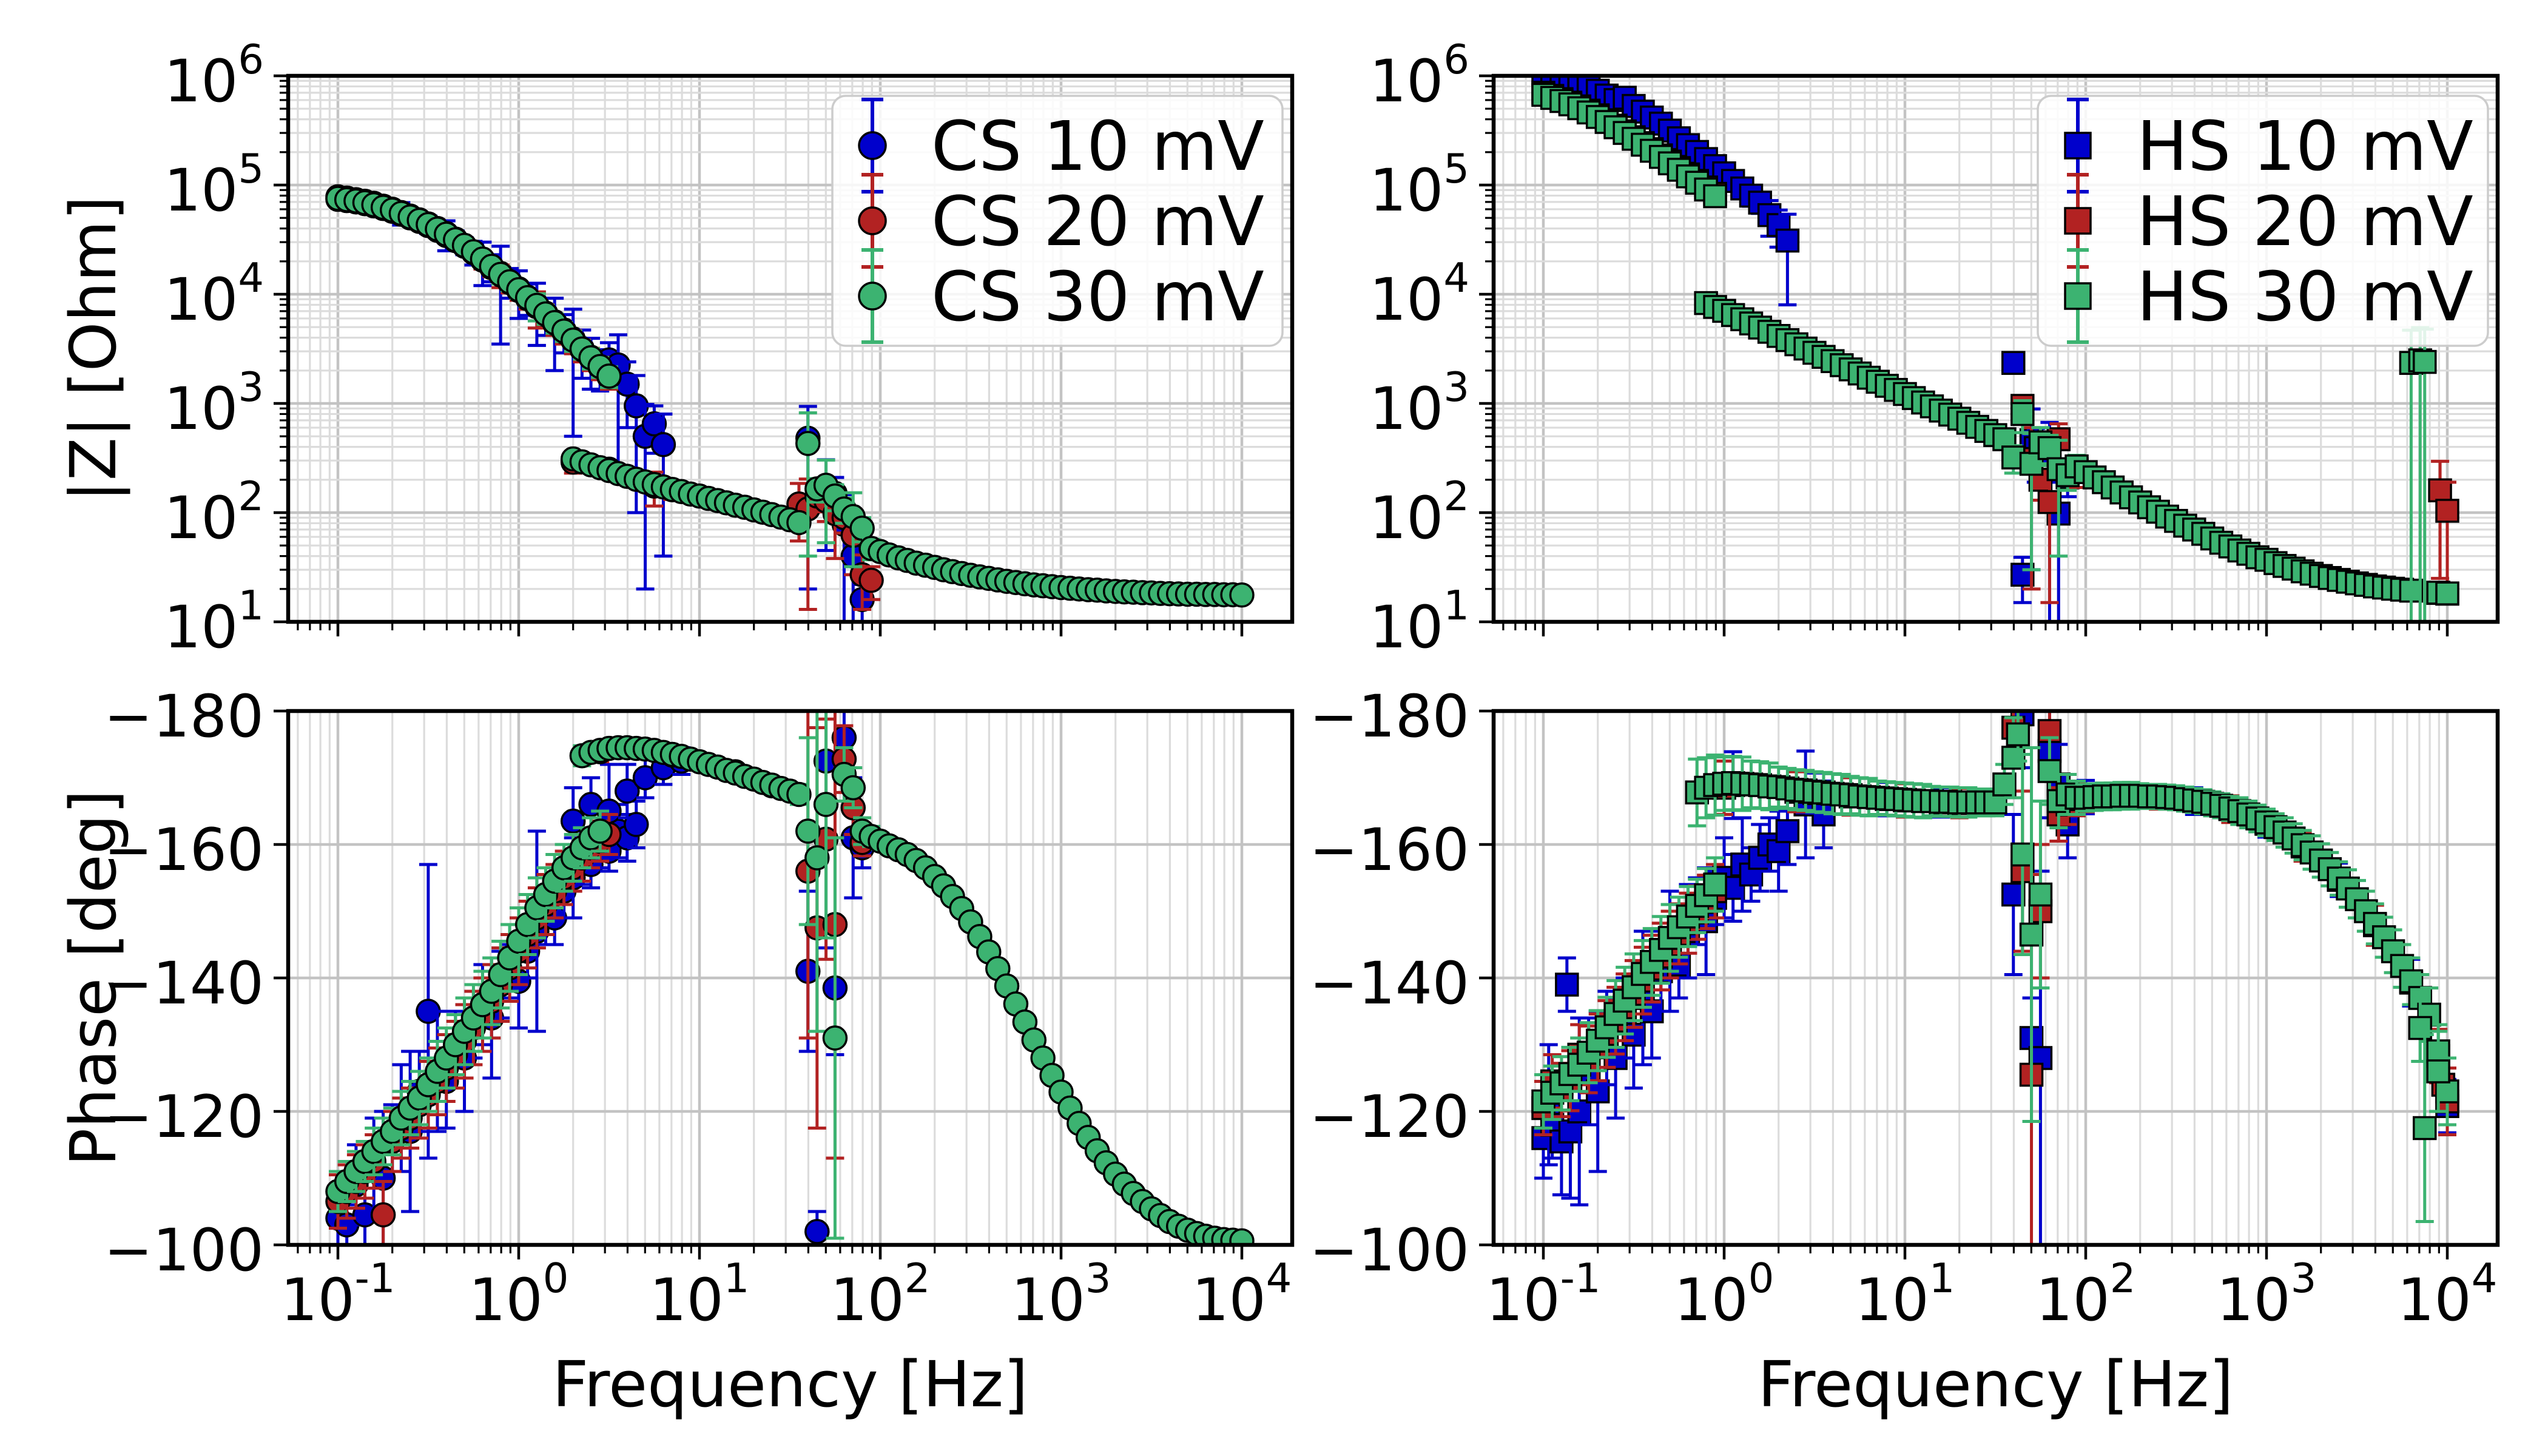 The image size is (2548, 1456). What do you see at coordinates (1724, 1294) in the screenshot?
I see `tick-label: 10⁰` at bounding box center [1724, 1294].